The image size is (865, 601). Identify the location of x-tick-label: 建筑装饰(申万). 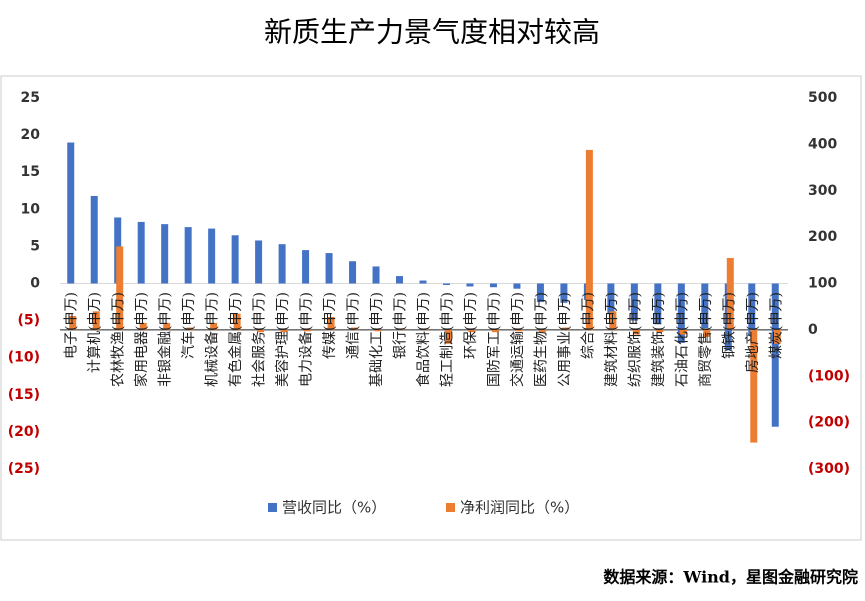
(659, 339).